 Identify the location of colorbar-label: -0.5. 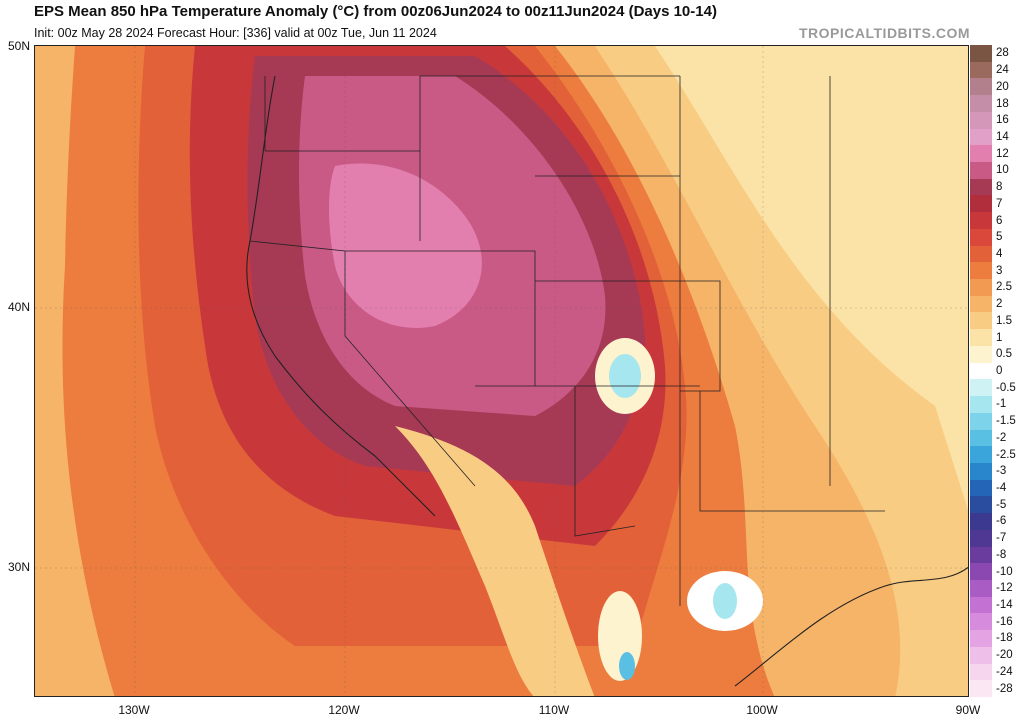
(1006, 387).